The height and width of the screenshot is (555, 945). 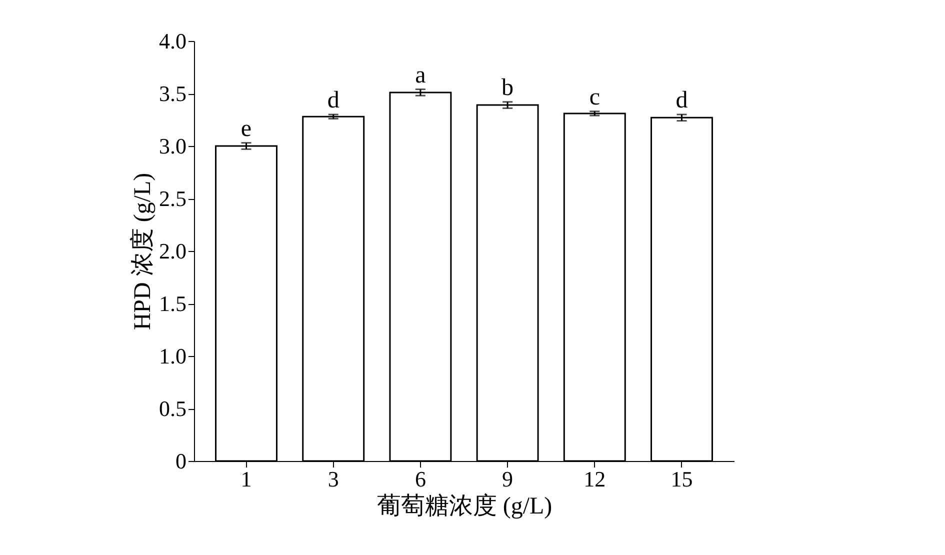 I want to click on x-tick-label: 3, so click(x=333, y=479).